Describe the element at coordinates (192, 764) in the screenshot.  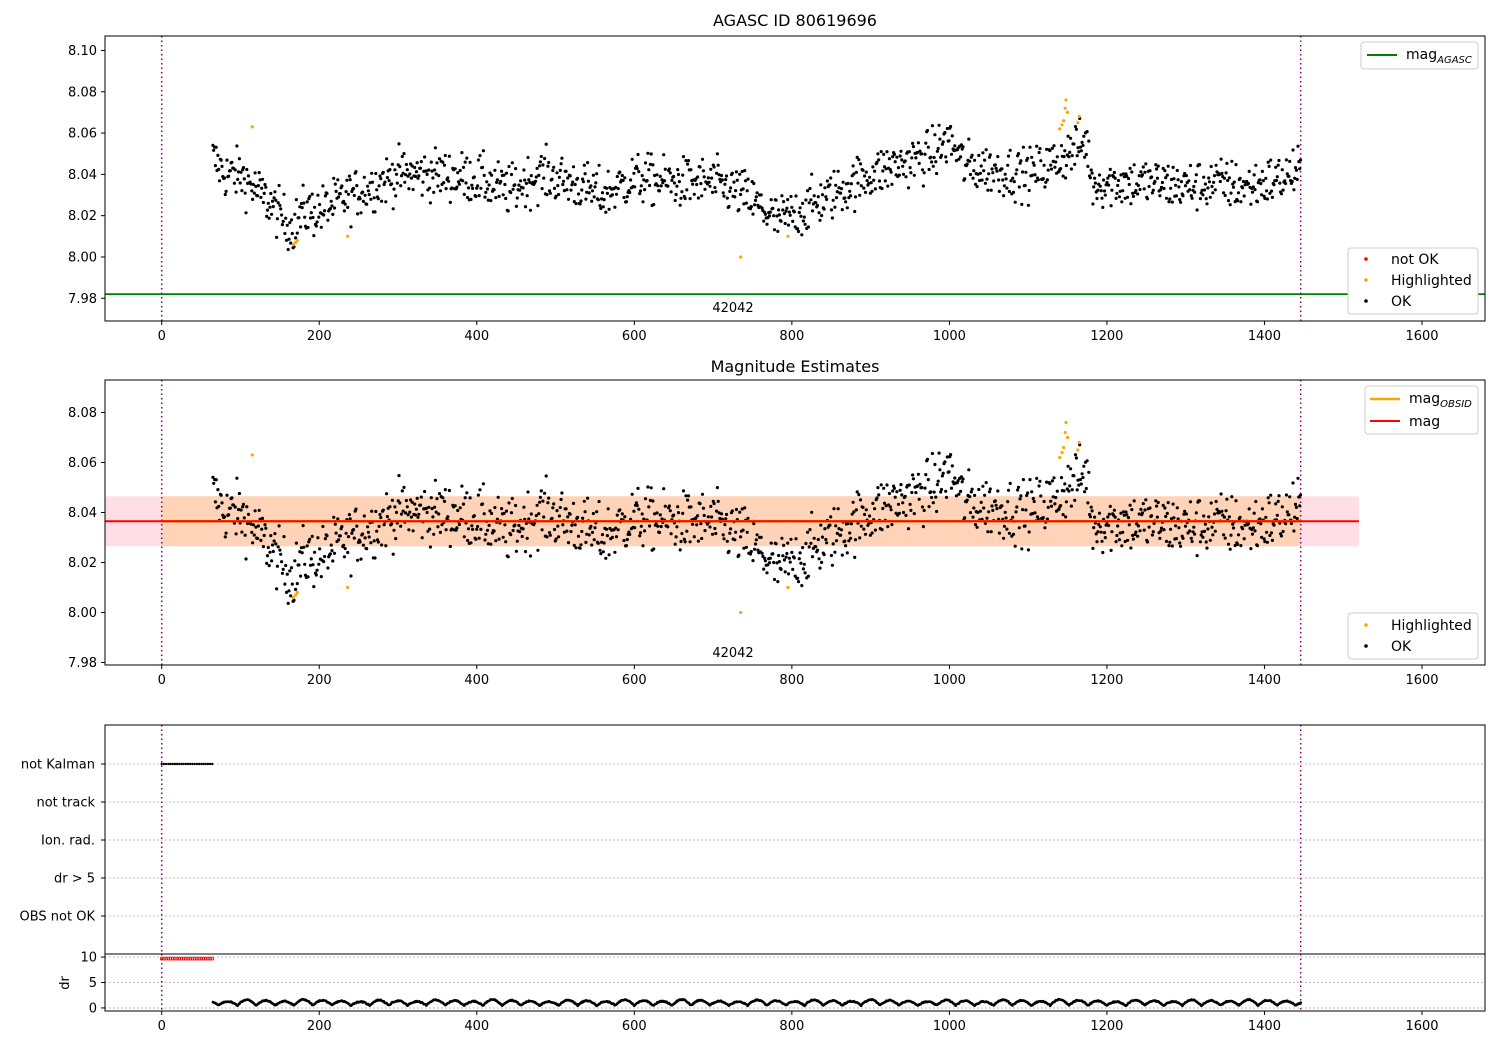
I see `not-kalman-point` at that location.